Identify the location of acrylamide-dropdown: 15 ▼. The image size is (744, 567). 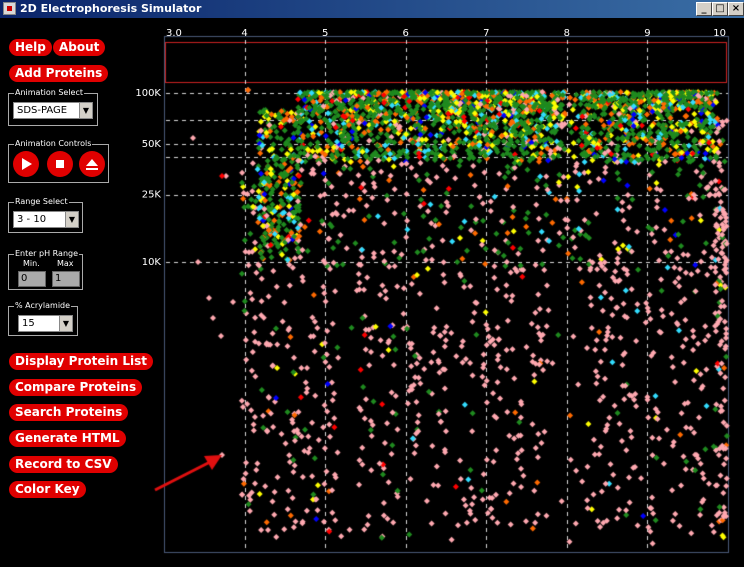
(45, 323).